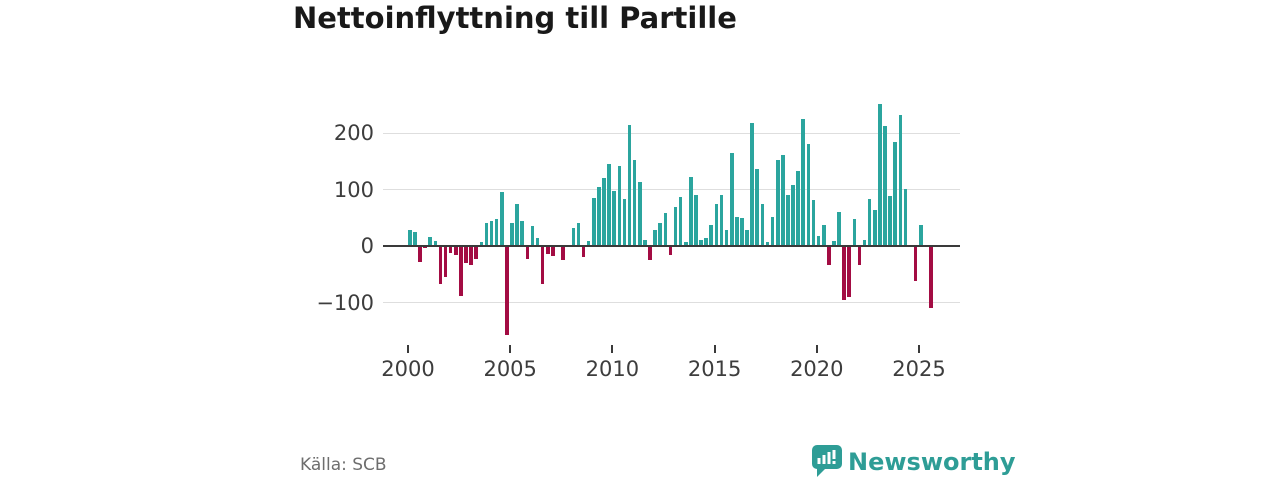 The image size is (1280, 480). Describe the element at coordinates (612, 369) in the screenshot. I see `x-axis-tick-label: 2010` at that location.